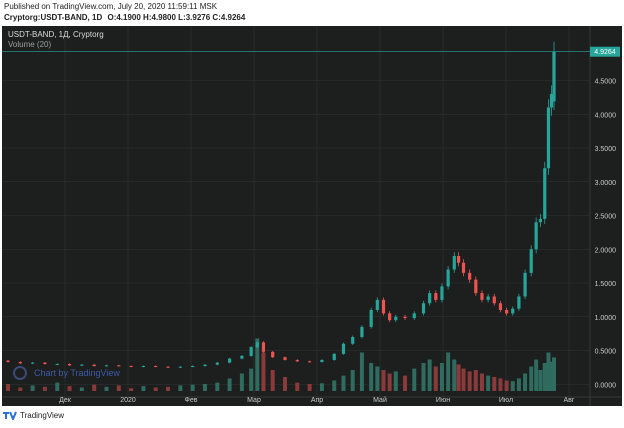 This screenshot has height=428, width=624. Describe the element at coordinates (317, 400) in the screenshot. I see `x-tick-label: Апр` at that location.